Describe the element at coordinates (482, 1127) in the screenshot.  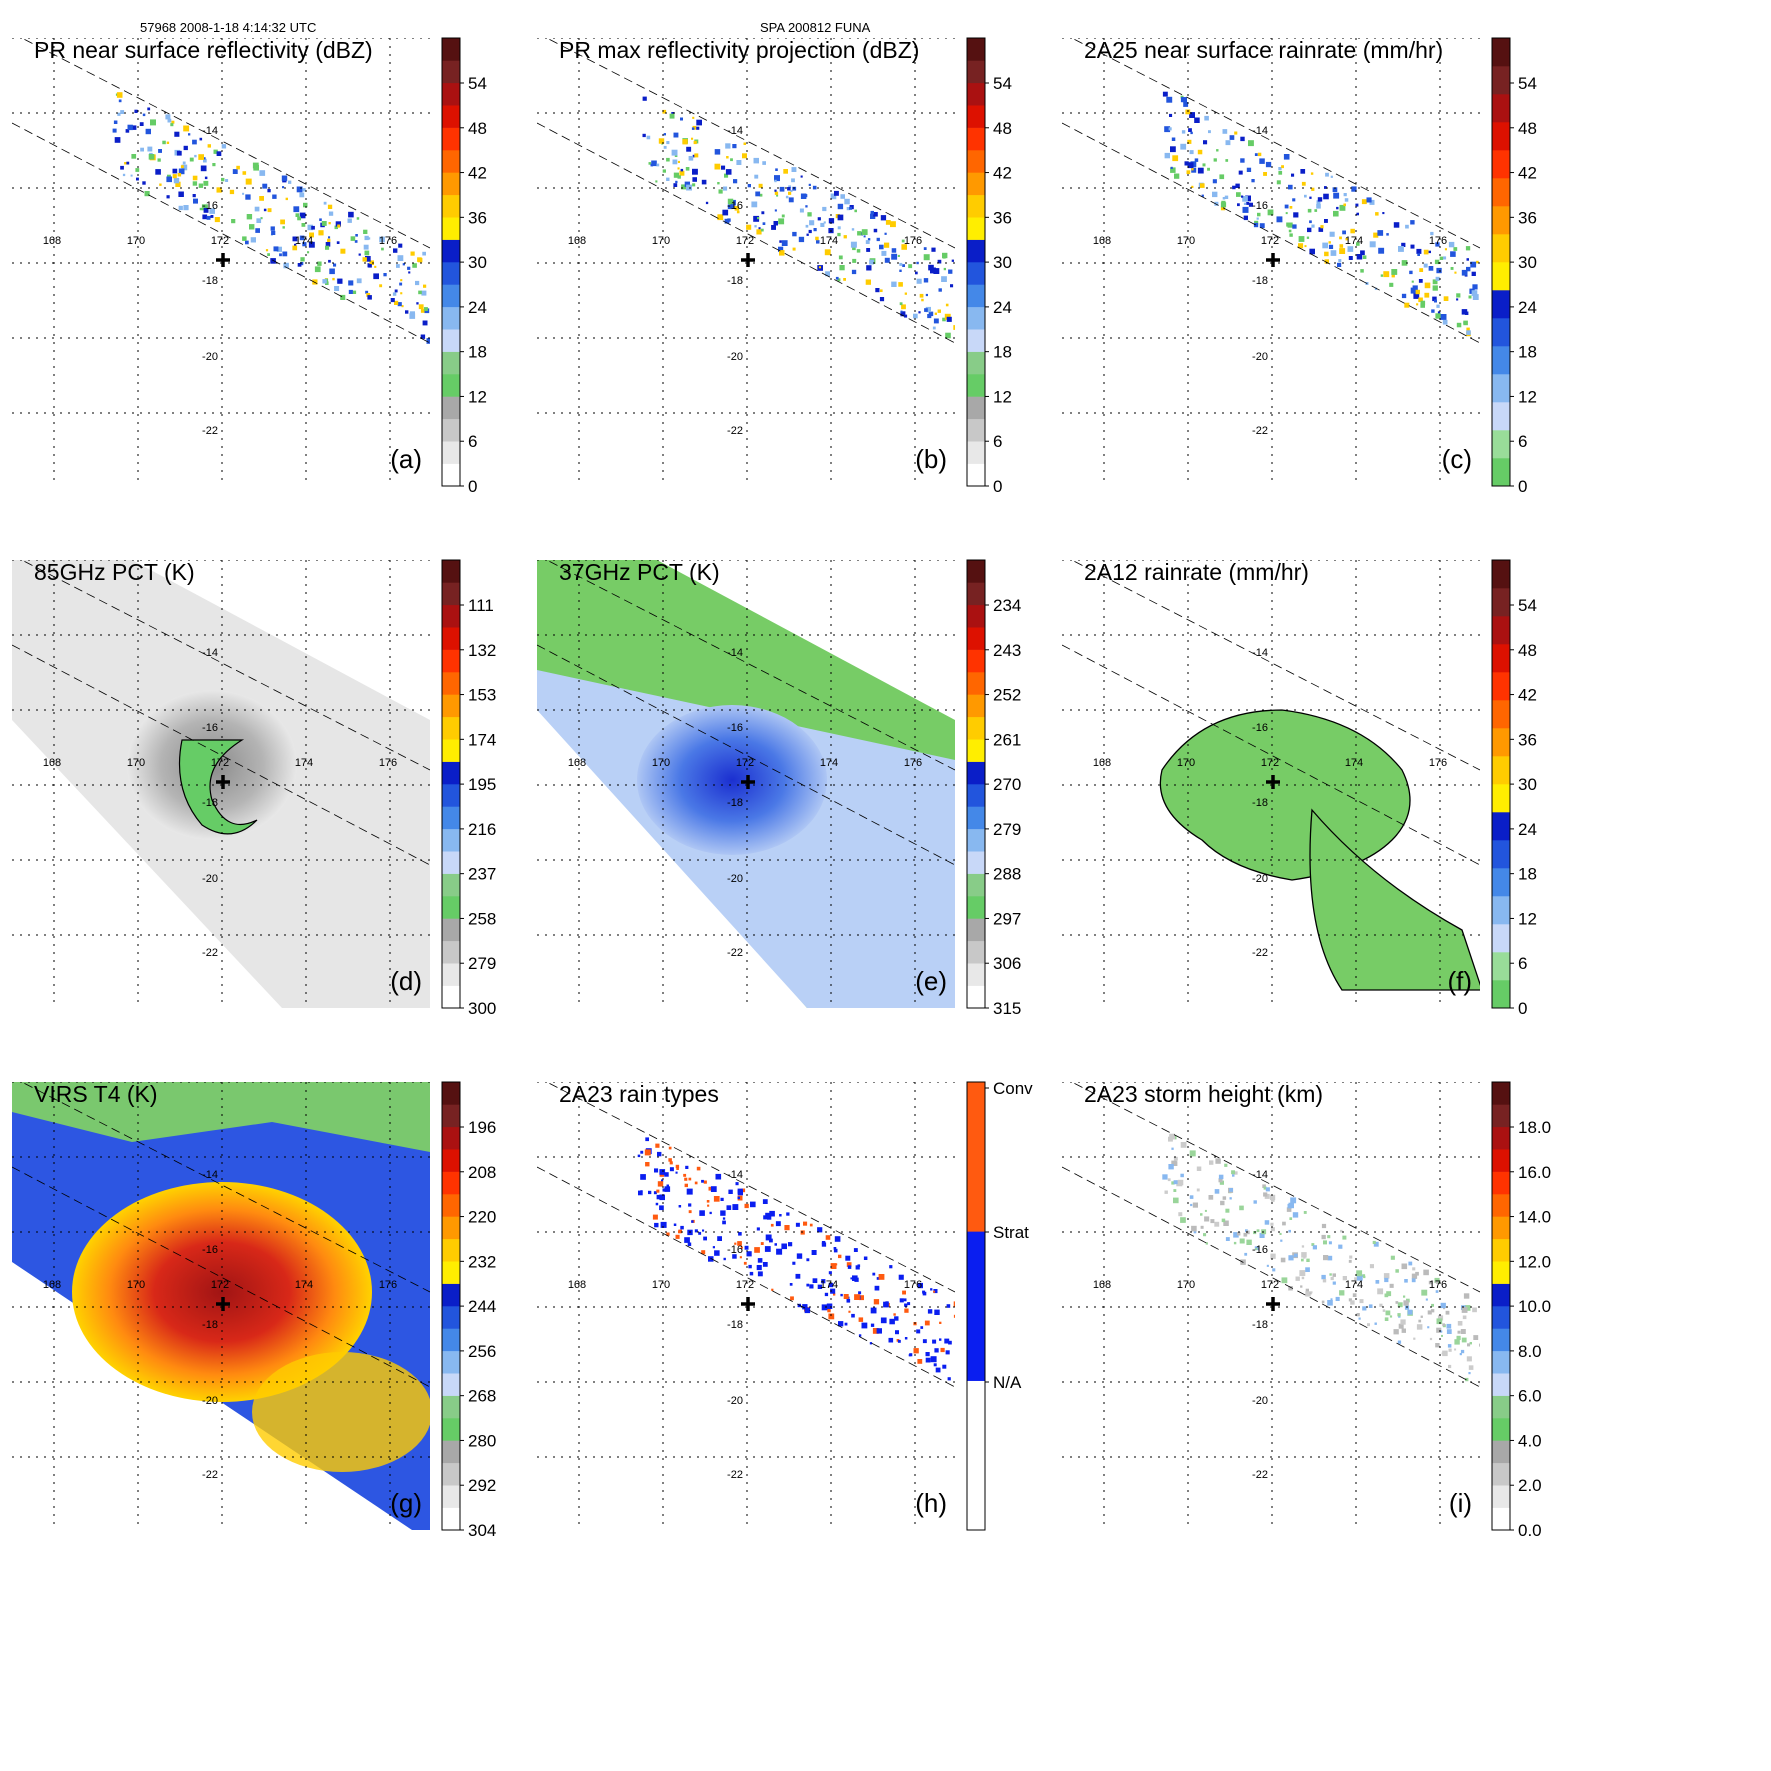
I see `colorbar-tick-label: 196` at that location.